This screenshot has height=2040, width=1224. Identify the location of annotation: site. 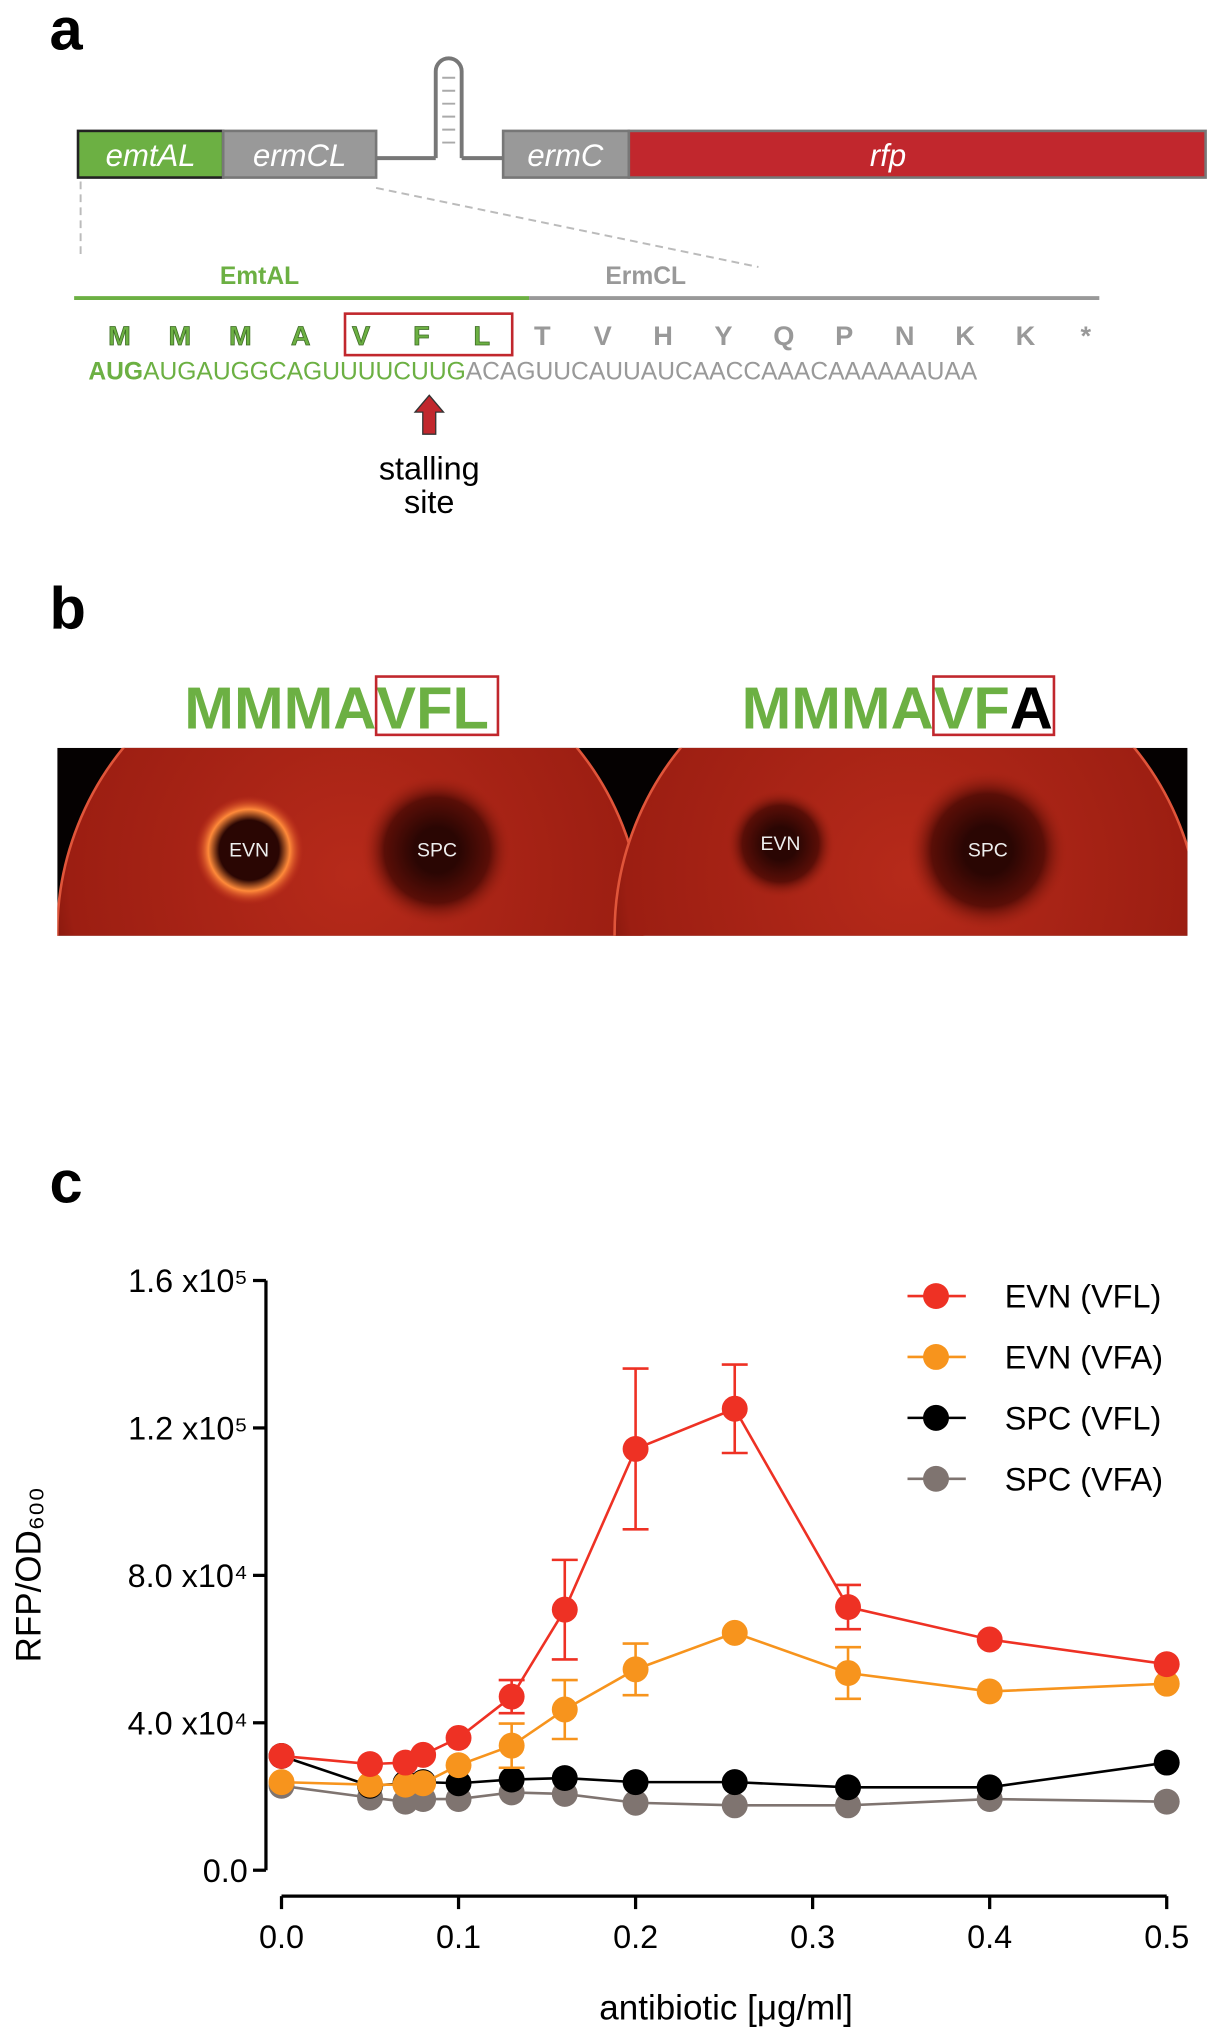
(429, 502).